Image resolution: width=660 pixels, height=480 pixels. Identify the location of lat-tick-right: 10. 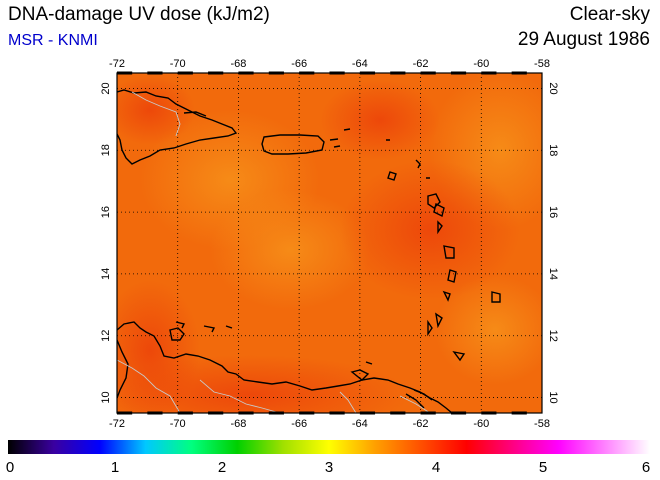
(553, 397).